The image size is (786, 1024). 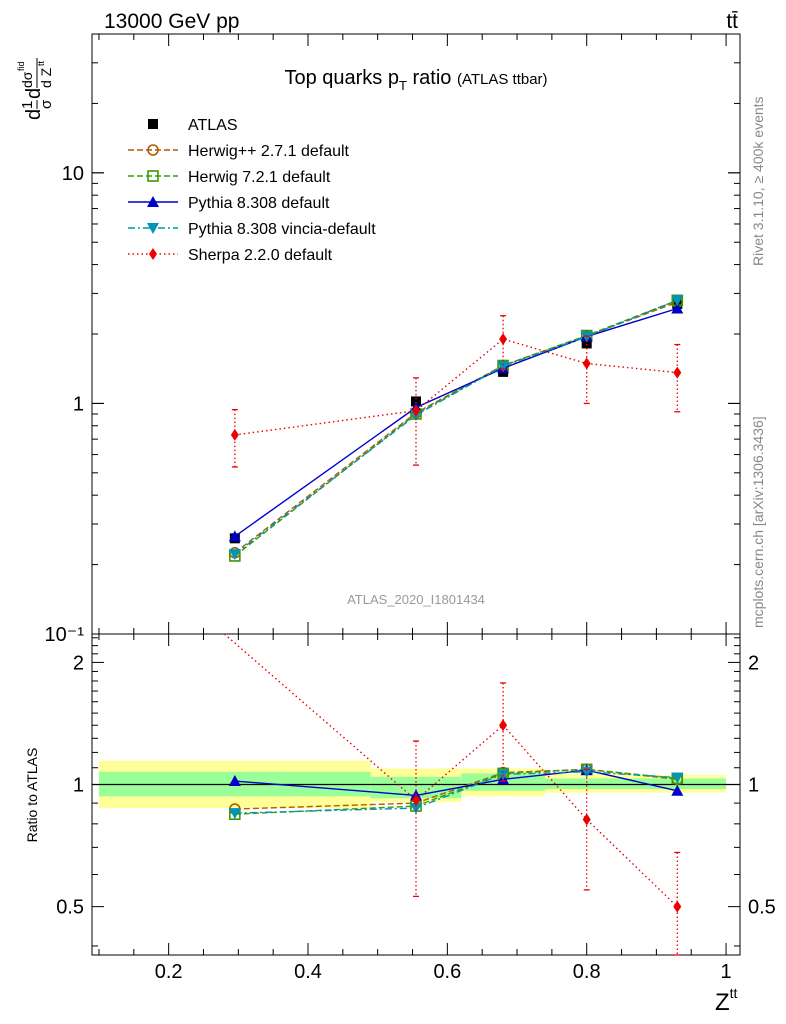 What do you see at coordinates (308, 972) in the screenshot?
I see `x-tick-label: 0.4` at bounding box center [308, 972].